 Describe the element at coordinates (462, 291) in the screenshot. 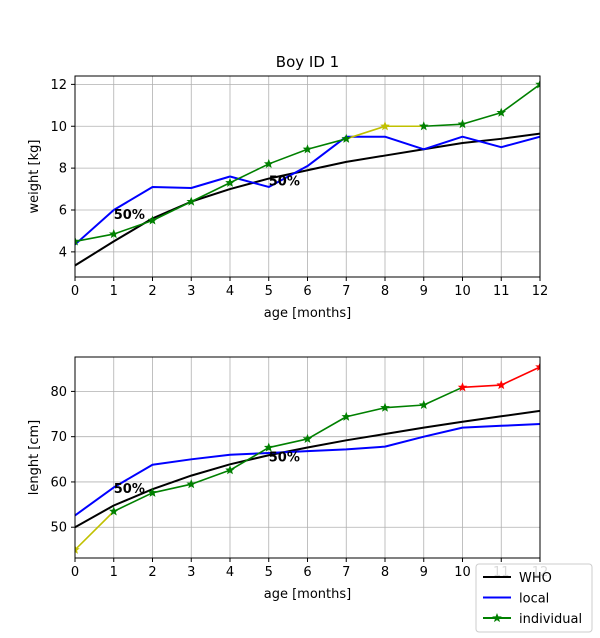

I see `x-tick-label: 10` at that location.